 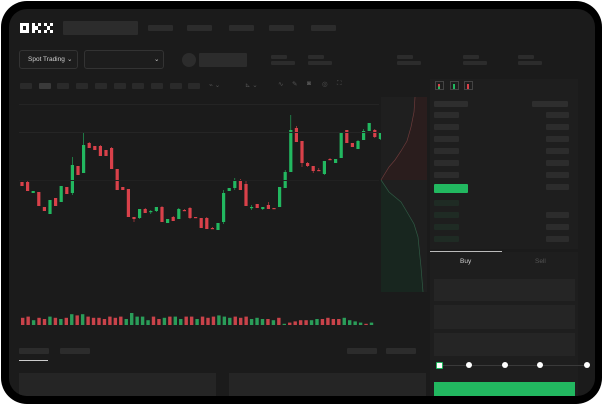 What do you see at coordinates (309, 83) in the screenshot?
I see `camera-icon: ◙` at bounding box center [309, 83].